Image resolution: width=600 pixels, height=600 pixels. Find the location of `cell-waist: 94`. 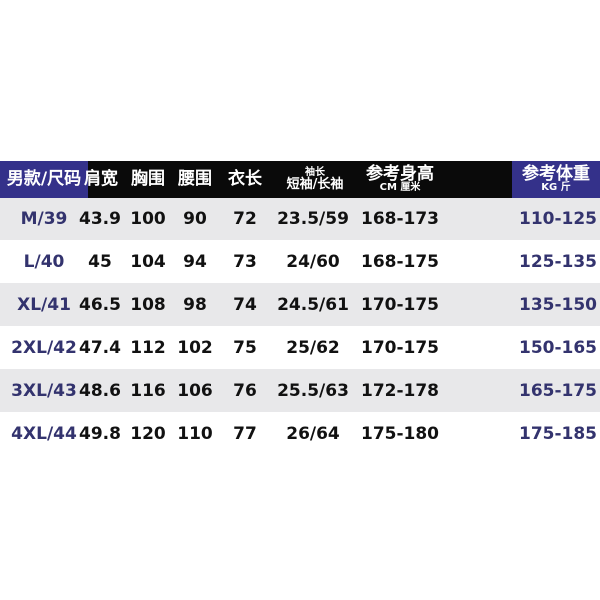

cell-waist: 94 is located at coordinates (195, 261).